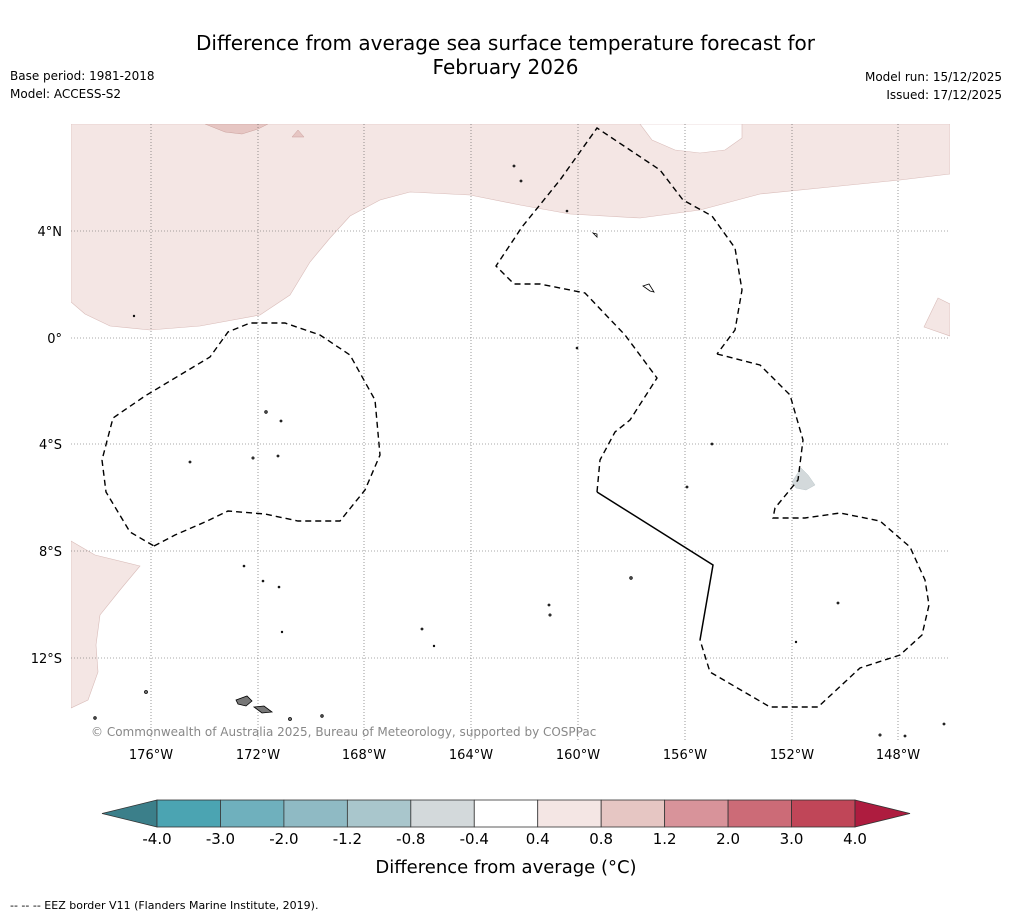 The image size is (1011, 919). Describe the element at coordinates (655, 566) in the screenshot. I see `maritime-boundary` at that location.